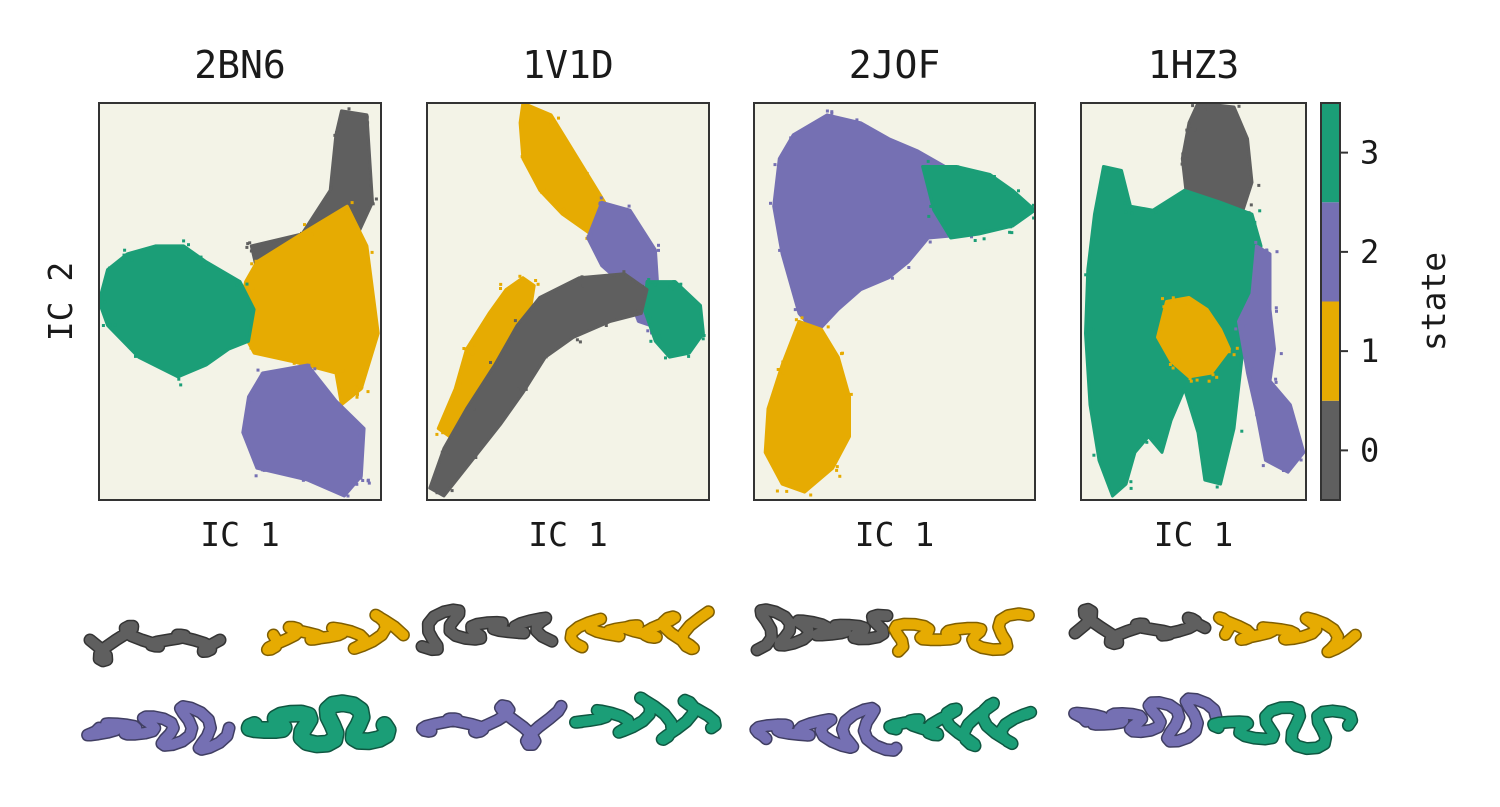 This screenshot has height=807, width=1500. Describe the element at coordinates (1369, 450) in the screenshot. I see `colorbar-tick-label: 0` at that location.